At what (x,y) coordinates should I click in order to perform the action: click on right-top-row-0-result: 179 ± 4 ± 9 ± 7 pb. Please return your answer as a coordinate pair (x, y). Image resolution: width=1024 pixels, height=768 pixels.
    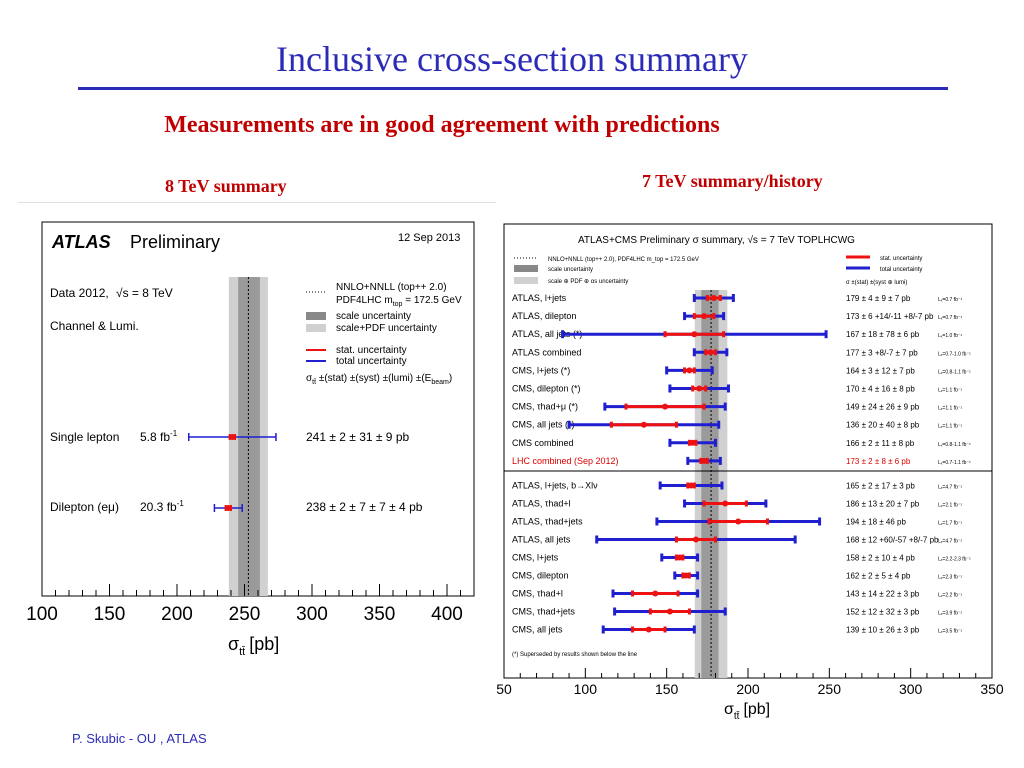
    Looking at the image, I should click on (878, 298).